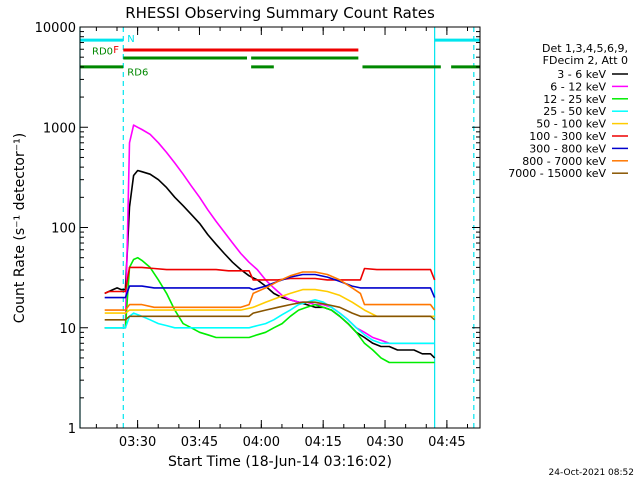 This screenshot has height=480, width=640. What do you see at coordinates (67, 329) in the screenshot?
I see `y-tick-label-1: 10` at bounding box center [67, 329].